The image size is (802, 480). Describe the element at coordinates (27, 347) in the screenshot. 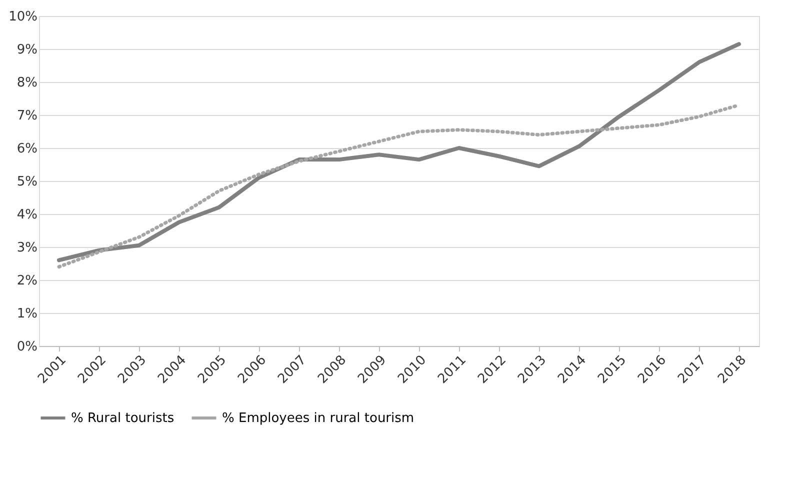

I see `y-tick-label: 0%` at that location.